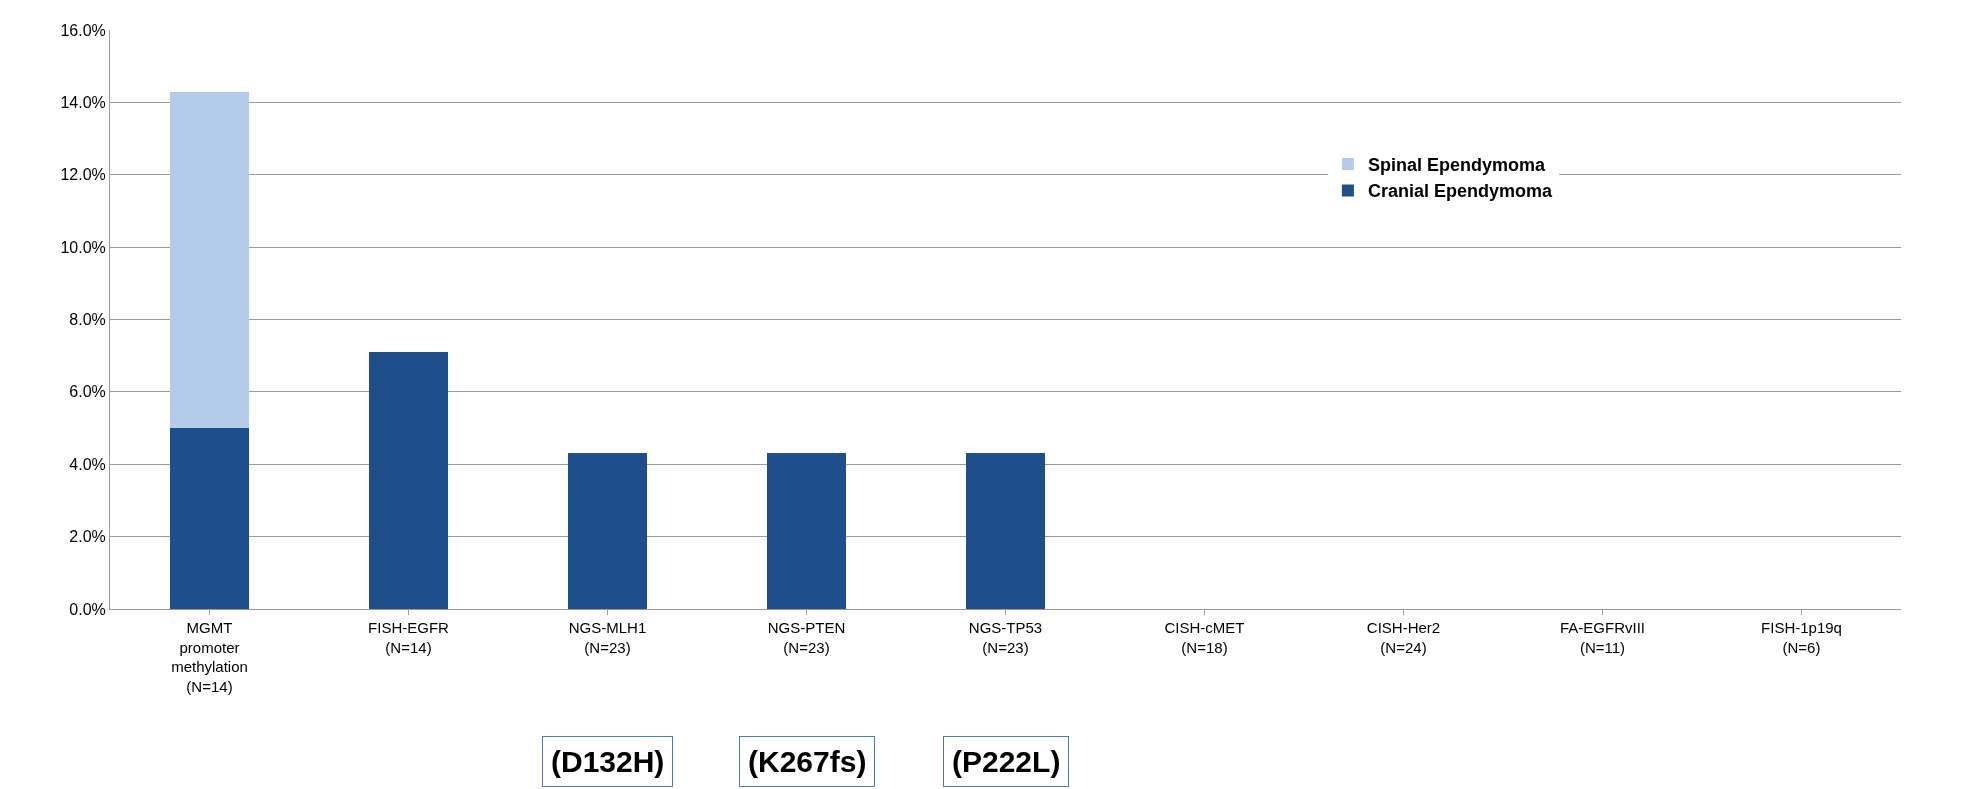 The width and height of the screenshot is (1961, 789). Describe the element at coordinates (1005, 637) in the screenshot. I see `x-tick-label: NGS-TP53 (N=23)` at that location.